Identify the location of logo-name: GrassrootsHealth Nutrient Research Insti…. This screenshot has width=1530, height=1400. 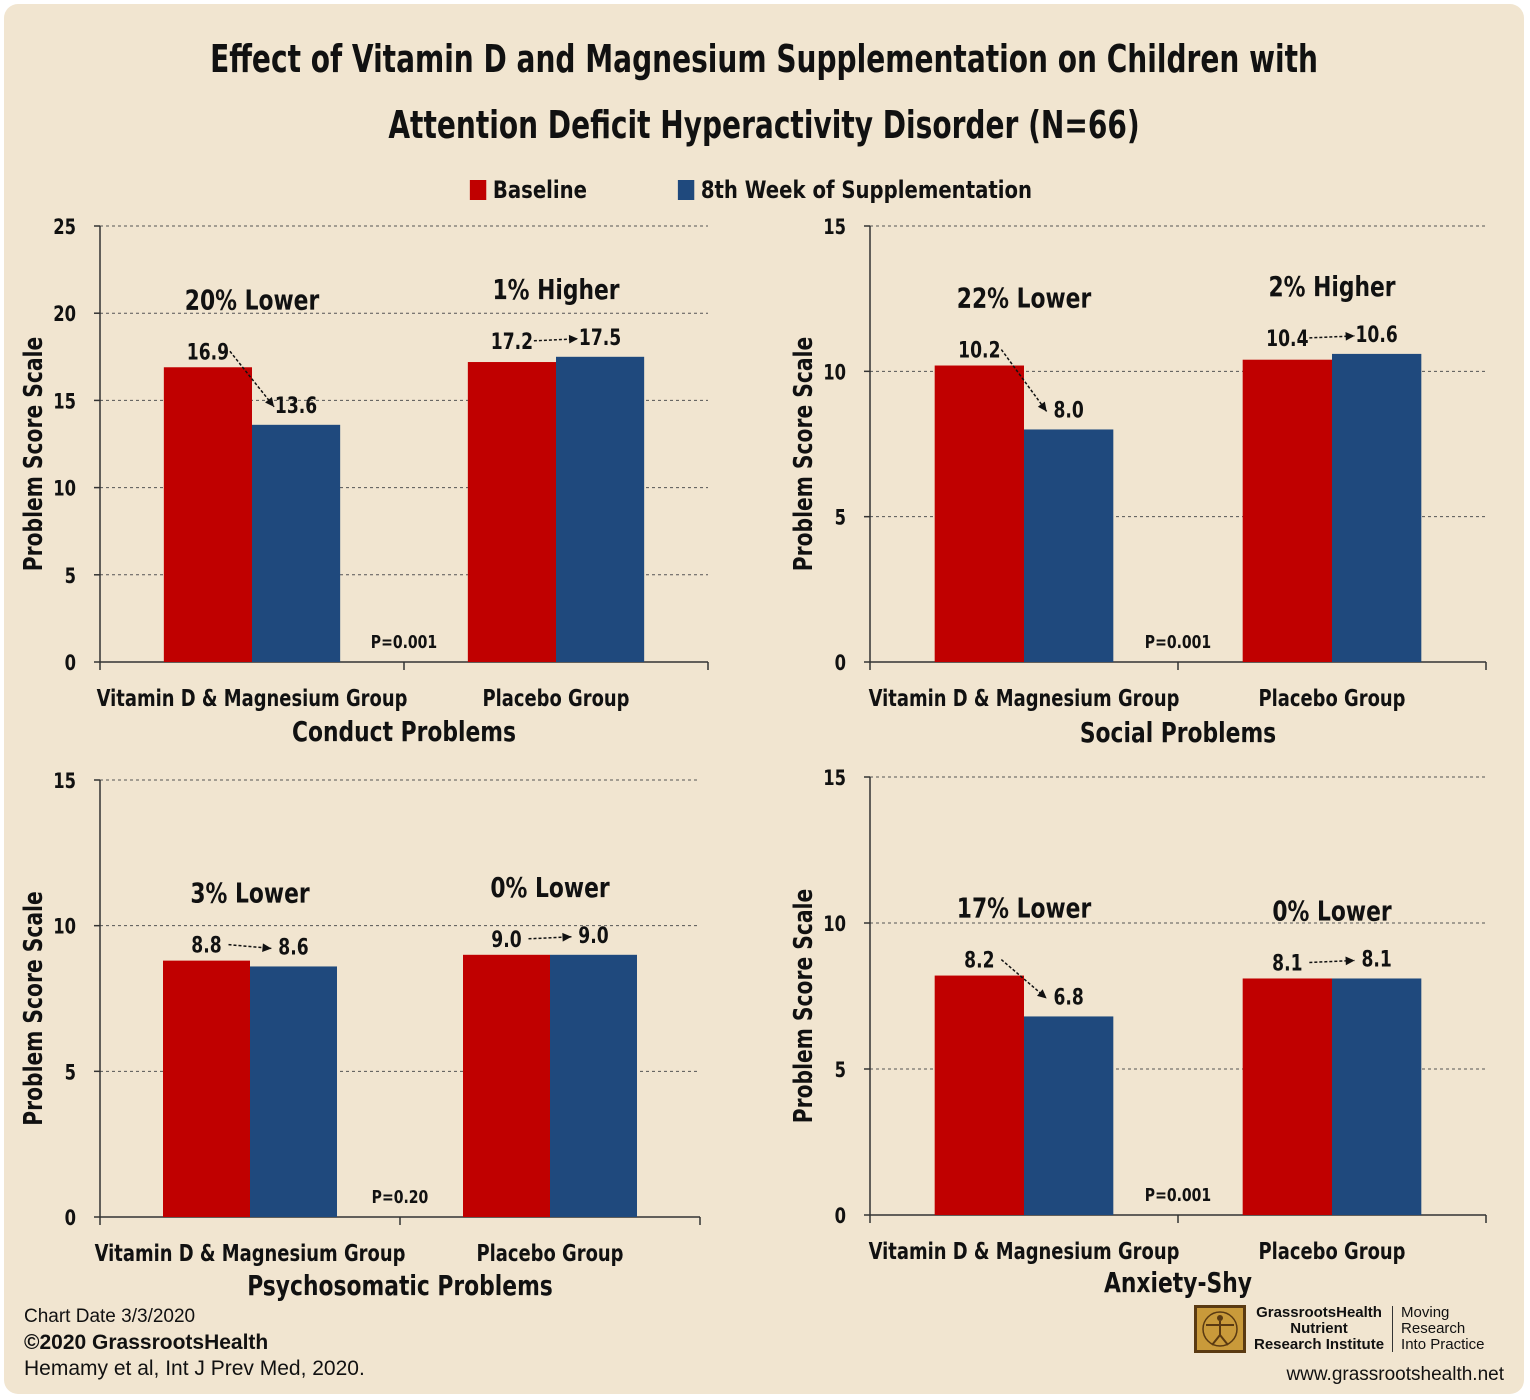
(1319, 1329).